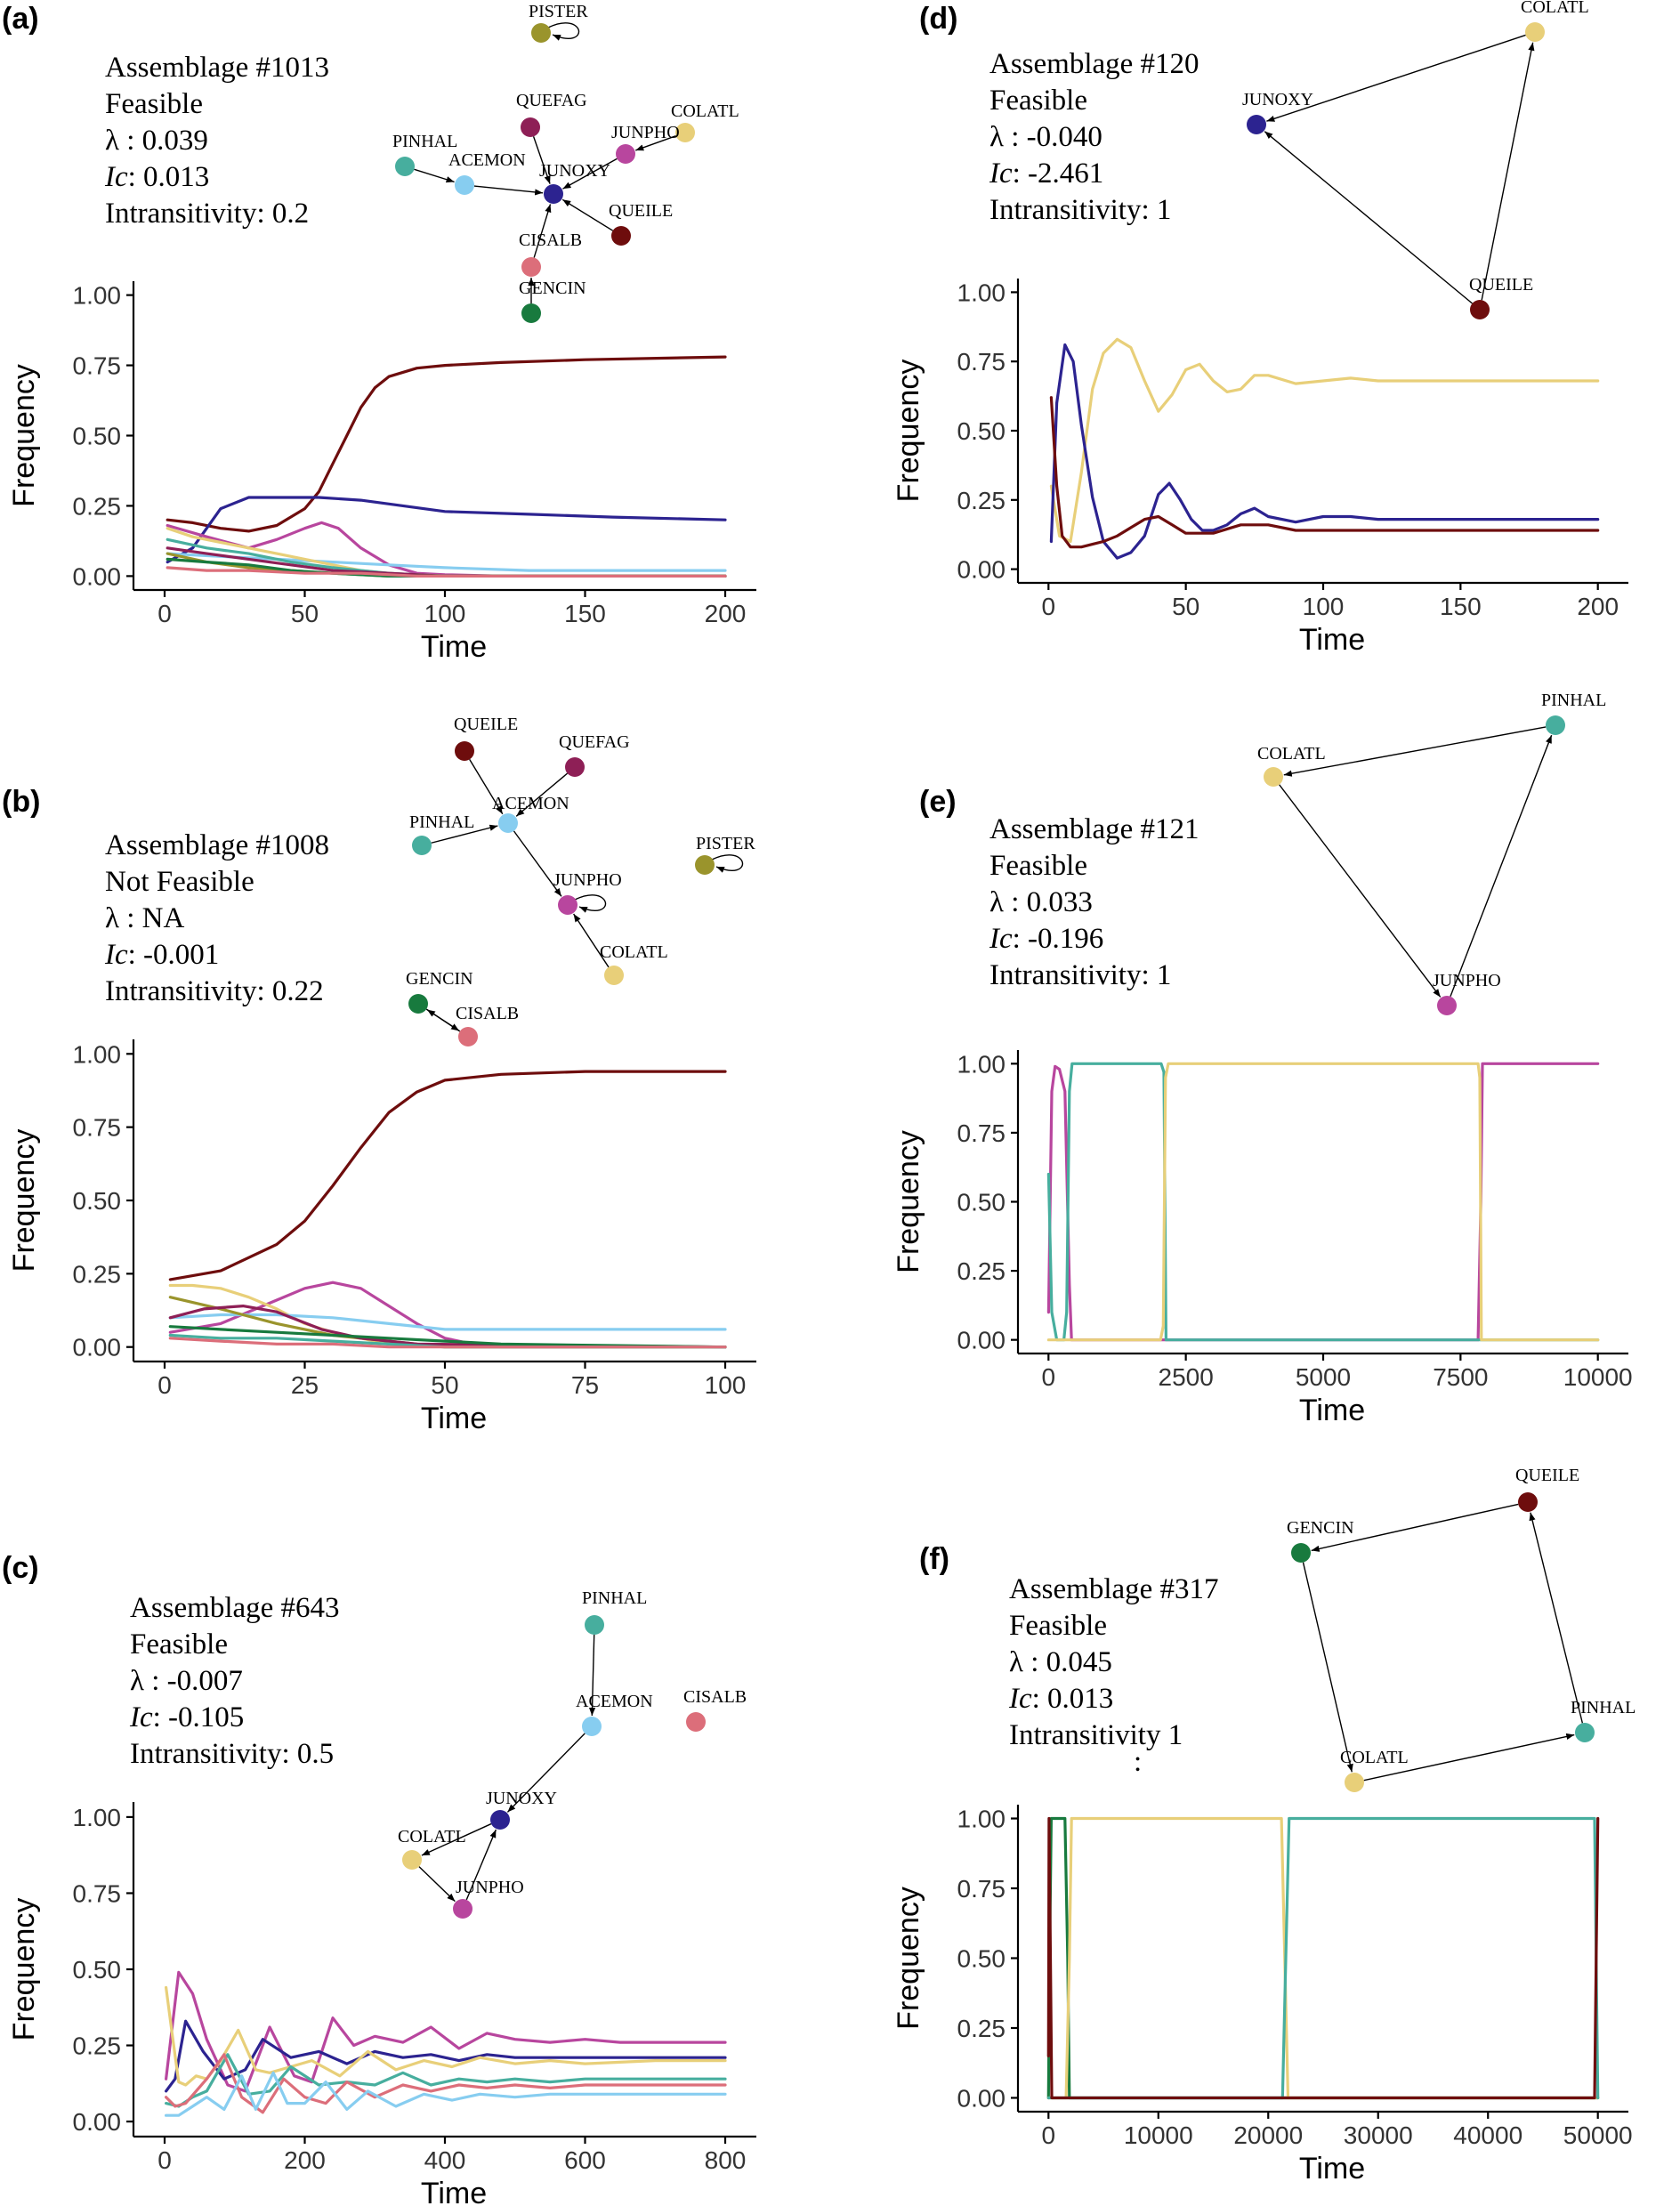 The width and height of the screenshot is (1680, 2206). I want to click on node-label: GENCIN, so click(439, 979).